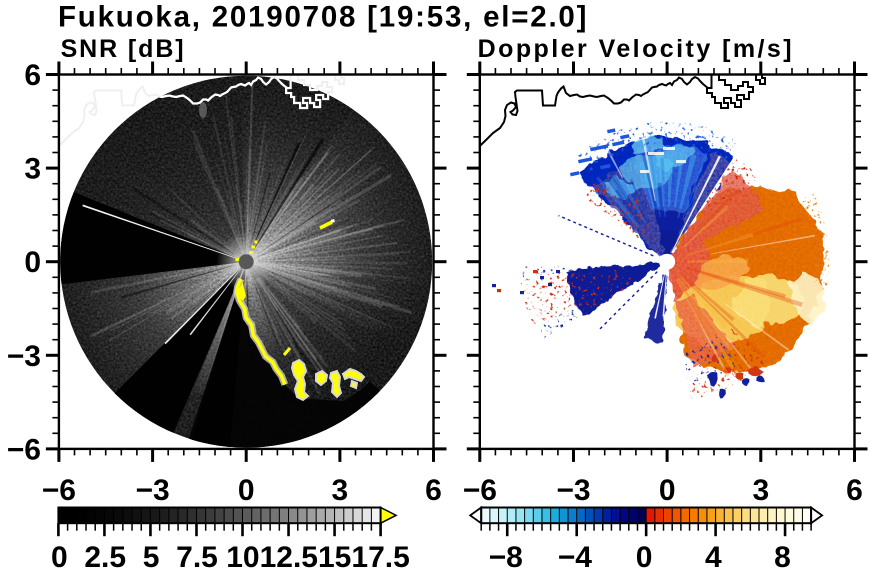 Image resolution: width=870 pixels, height=570 pixels. What do you see at coordinates (713, 555) in the screenshot?
I see `svg-text: 4` at bounding box center [713, 555].